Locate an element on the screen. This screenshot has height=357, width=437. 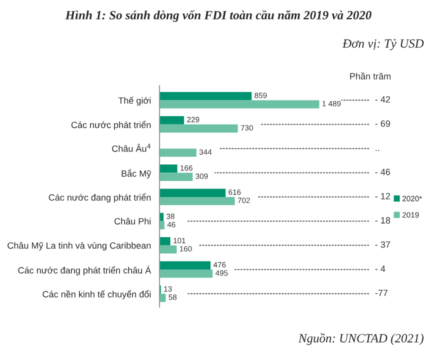
y-tick-label: Châu Âu$^{4}$ is located at coordinates (131, 148).